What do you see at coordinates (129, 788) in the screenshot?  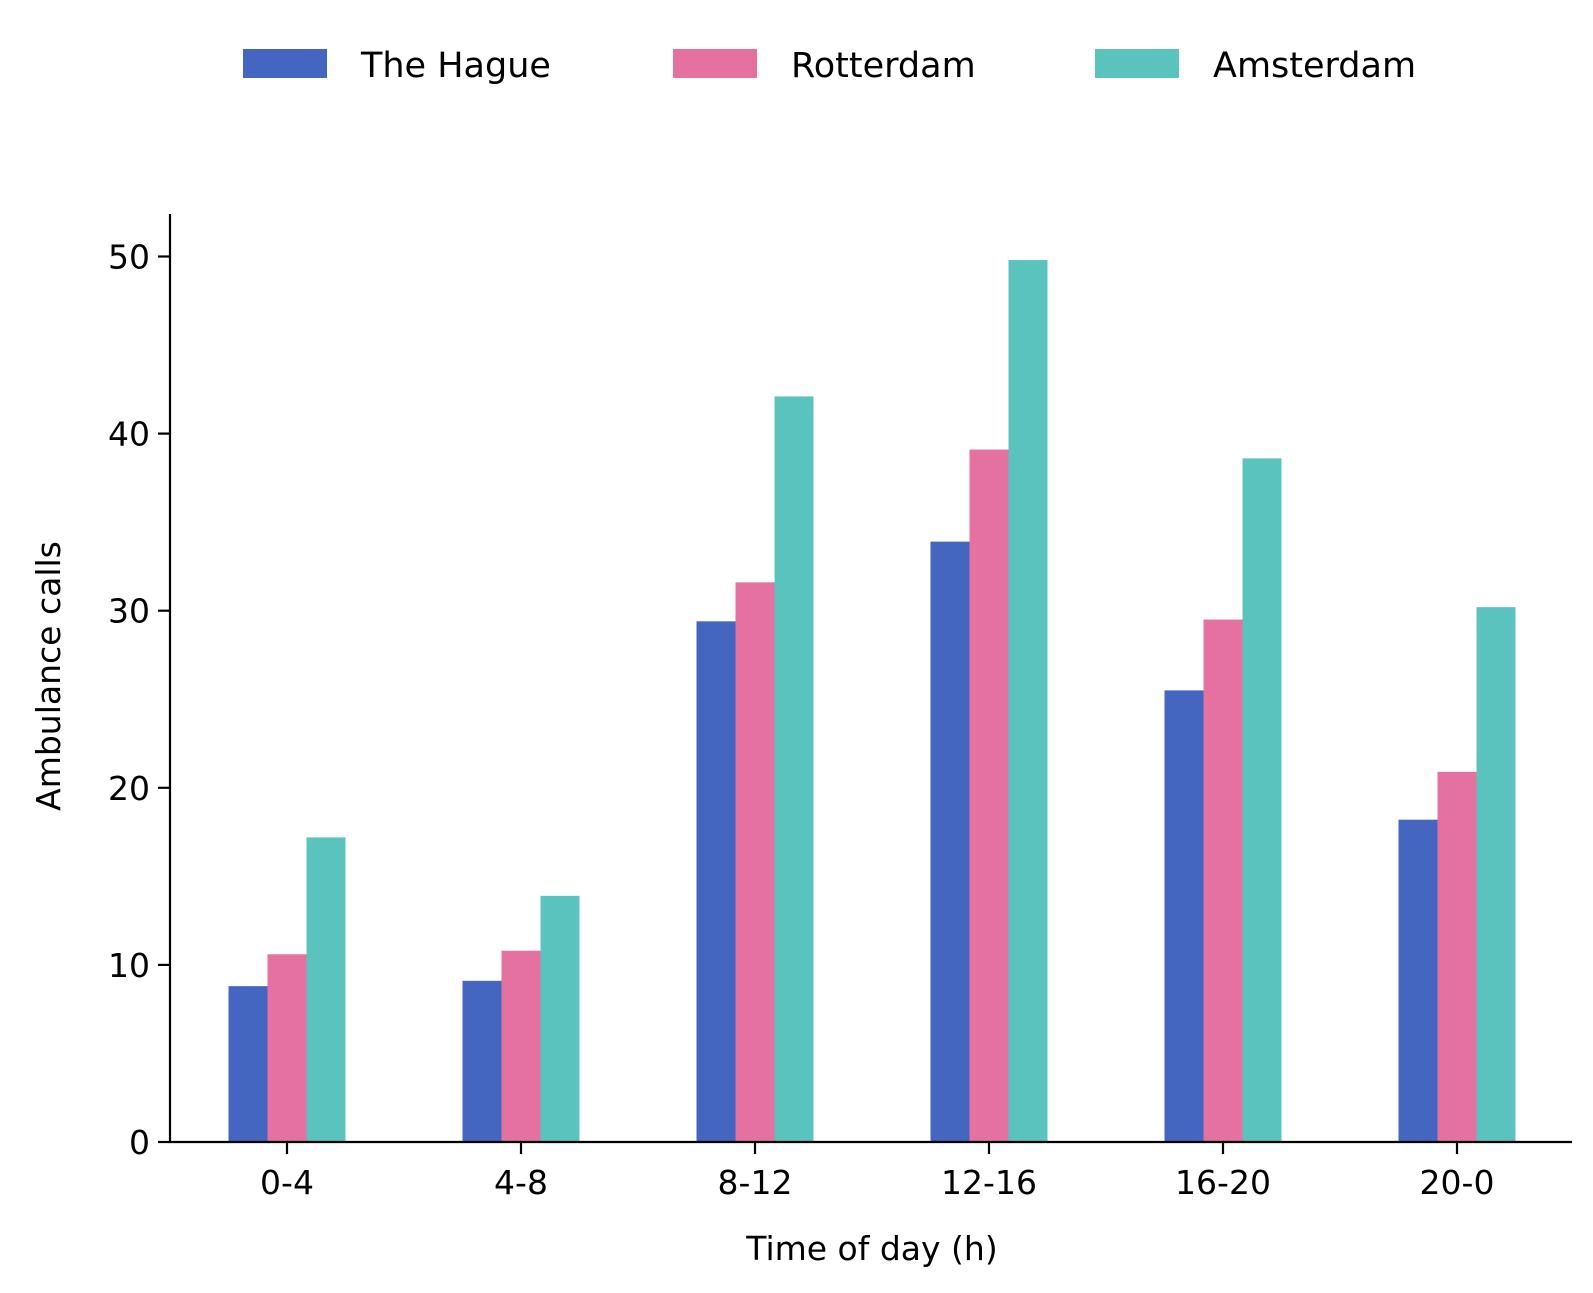 I see `y-tick-label: 20` at bounding box center [129, 788].